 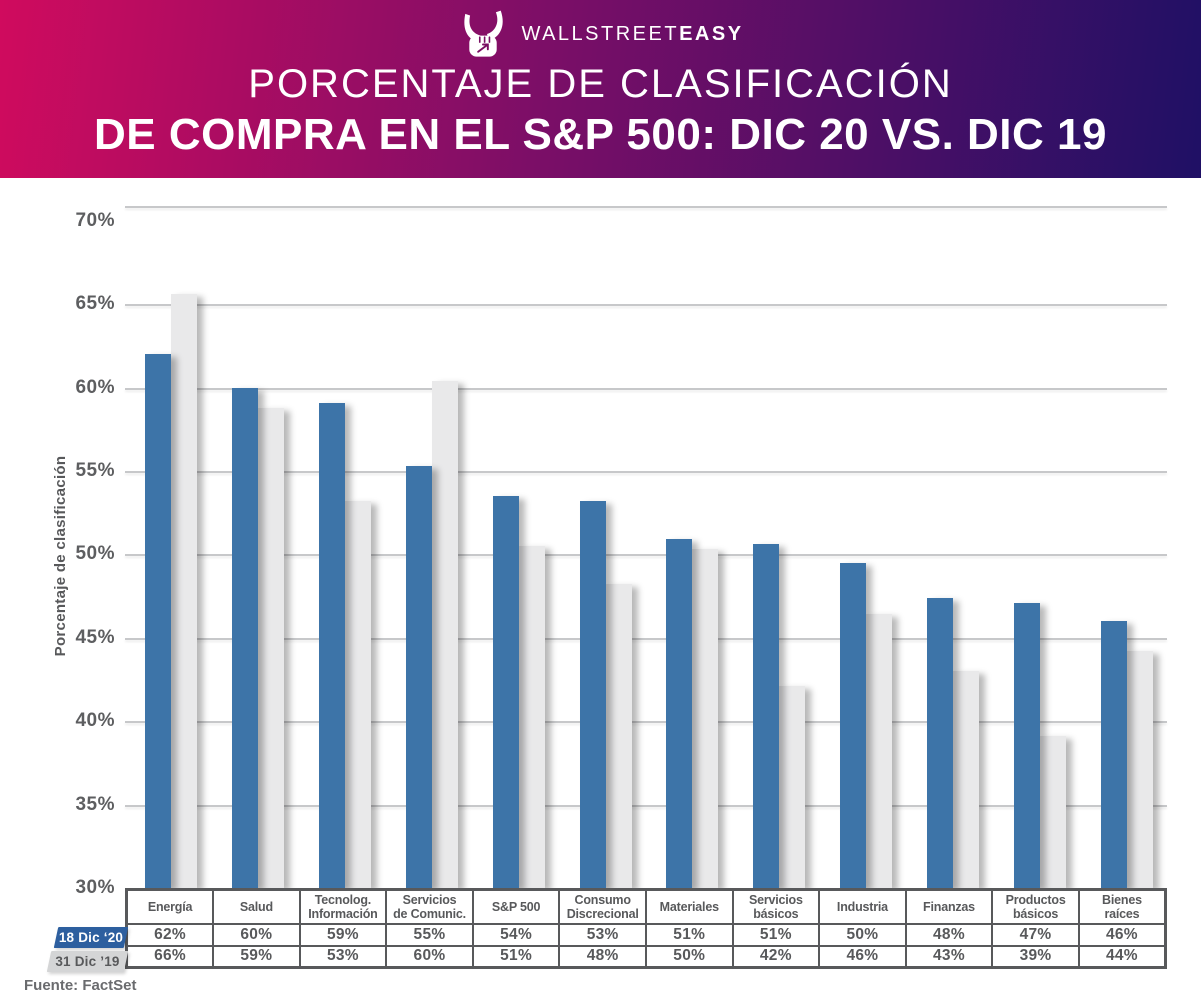 I want to click on category-header-cell: S&P 500, so click(x=516, y=906).